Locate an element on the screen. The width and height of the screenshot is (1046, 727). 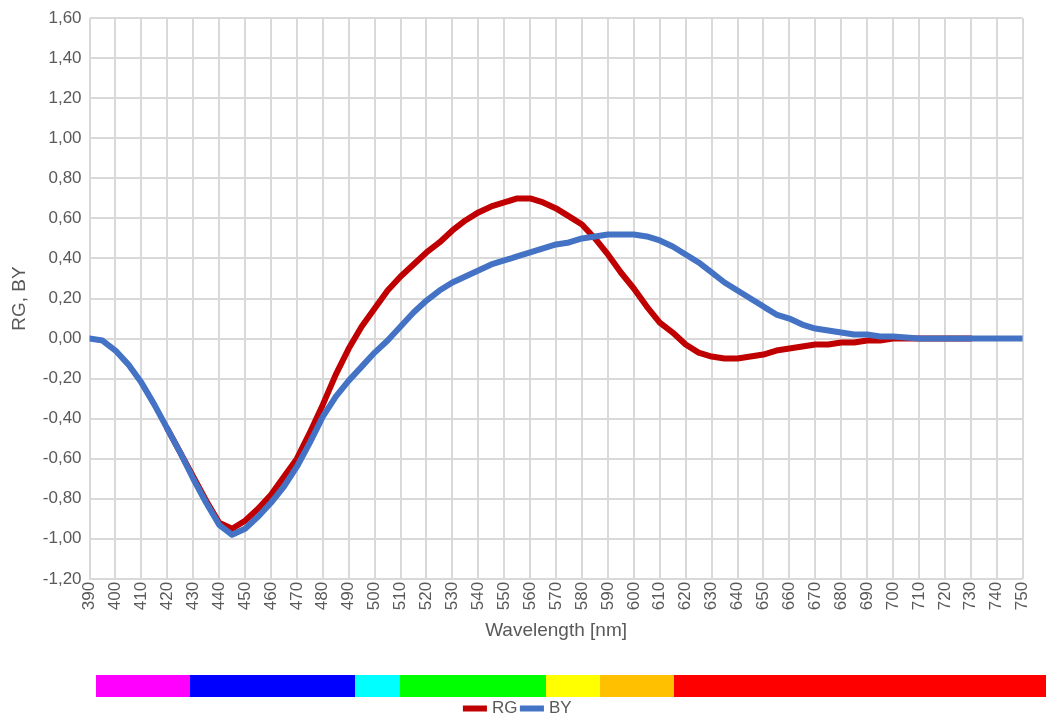
x-tick-label: 660 is located at coordinates (789, 596).